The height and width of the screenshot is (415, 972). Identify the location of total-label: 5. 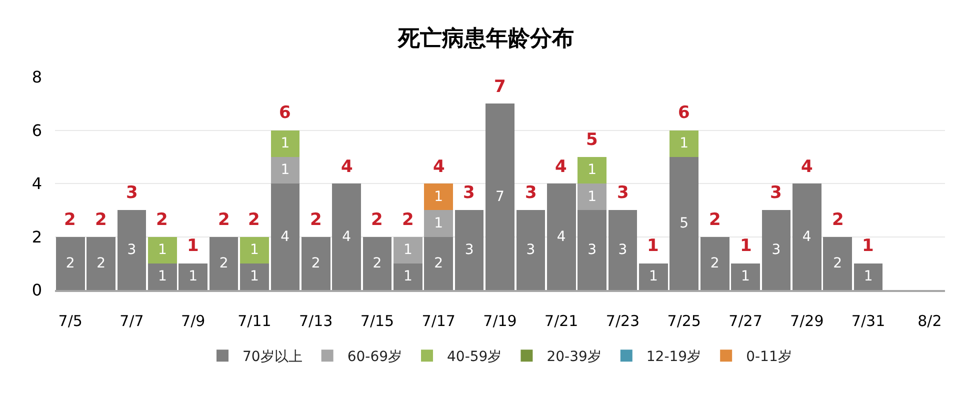
(592, 140).